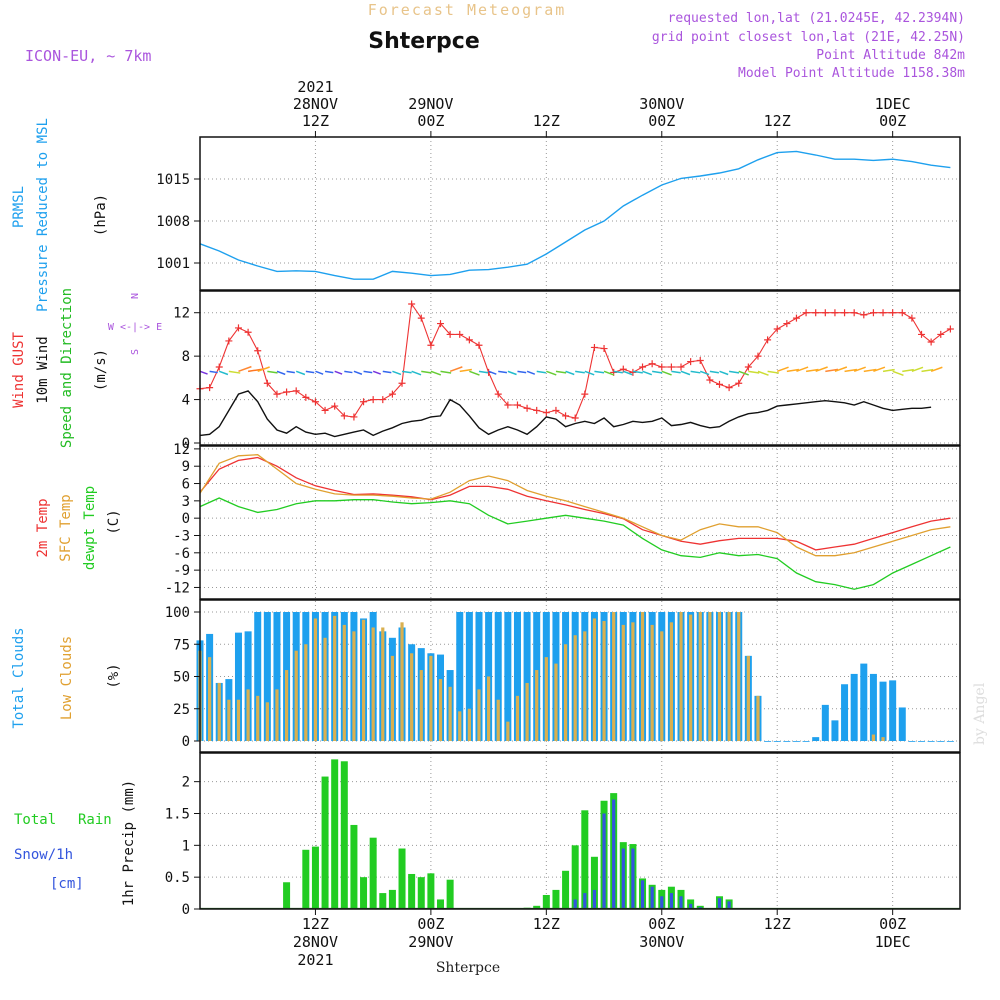 The height and width of the screenshot is (1000, 1000). Describe the element at coordinates (468, 968) in the screenshot. I see `bottom-location-label: Shterpce` at that location.